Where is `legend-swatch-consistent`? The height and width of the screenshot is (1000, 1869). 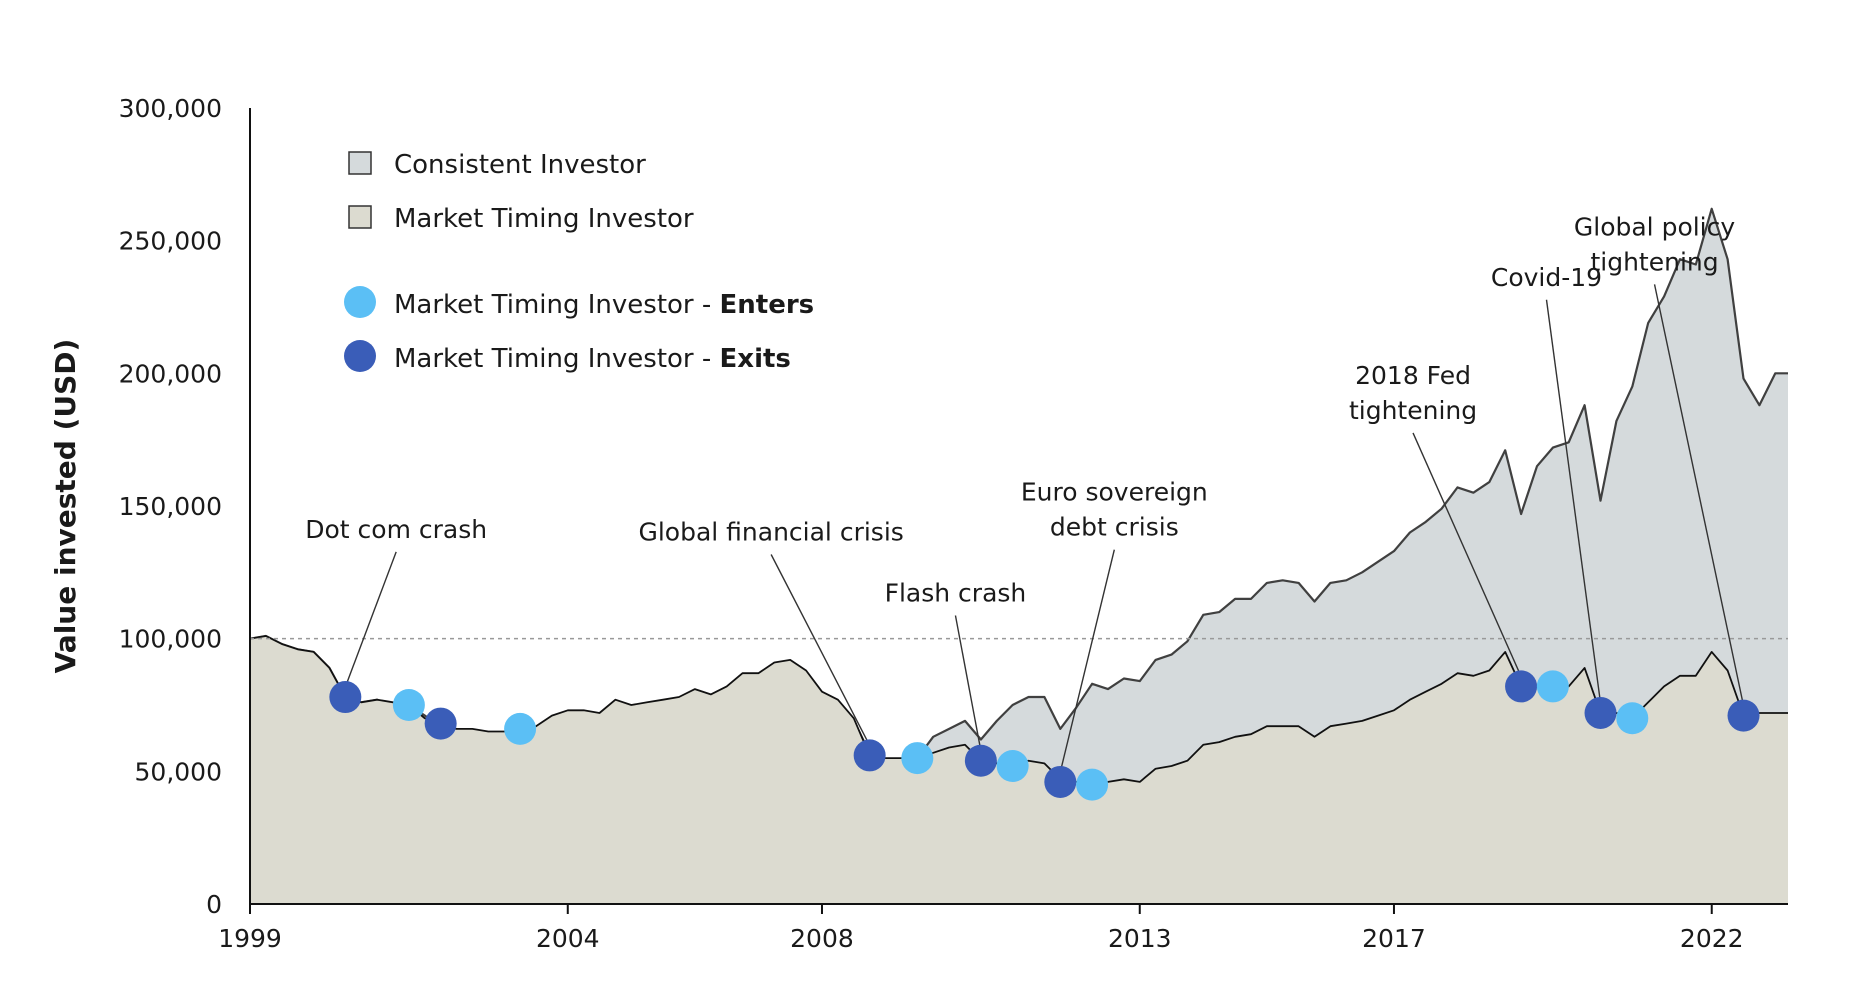 legend-swatch-consistent is located at coordinates (360, 163).